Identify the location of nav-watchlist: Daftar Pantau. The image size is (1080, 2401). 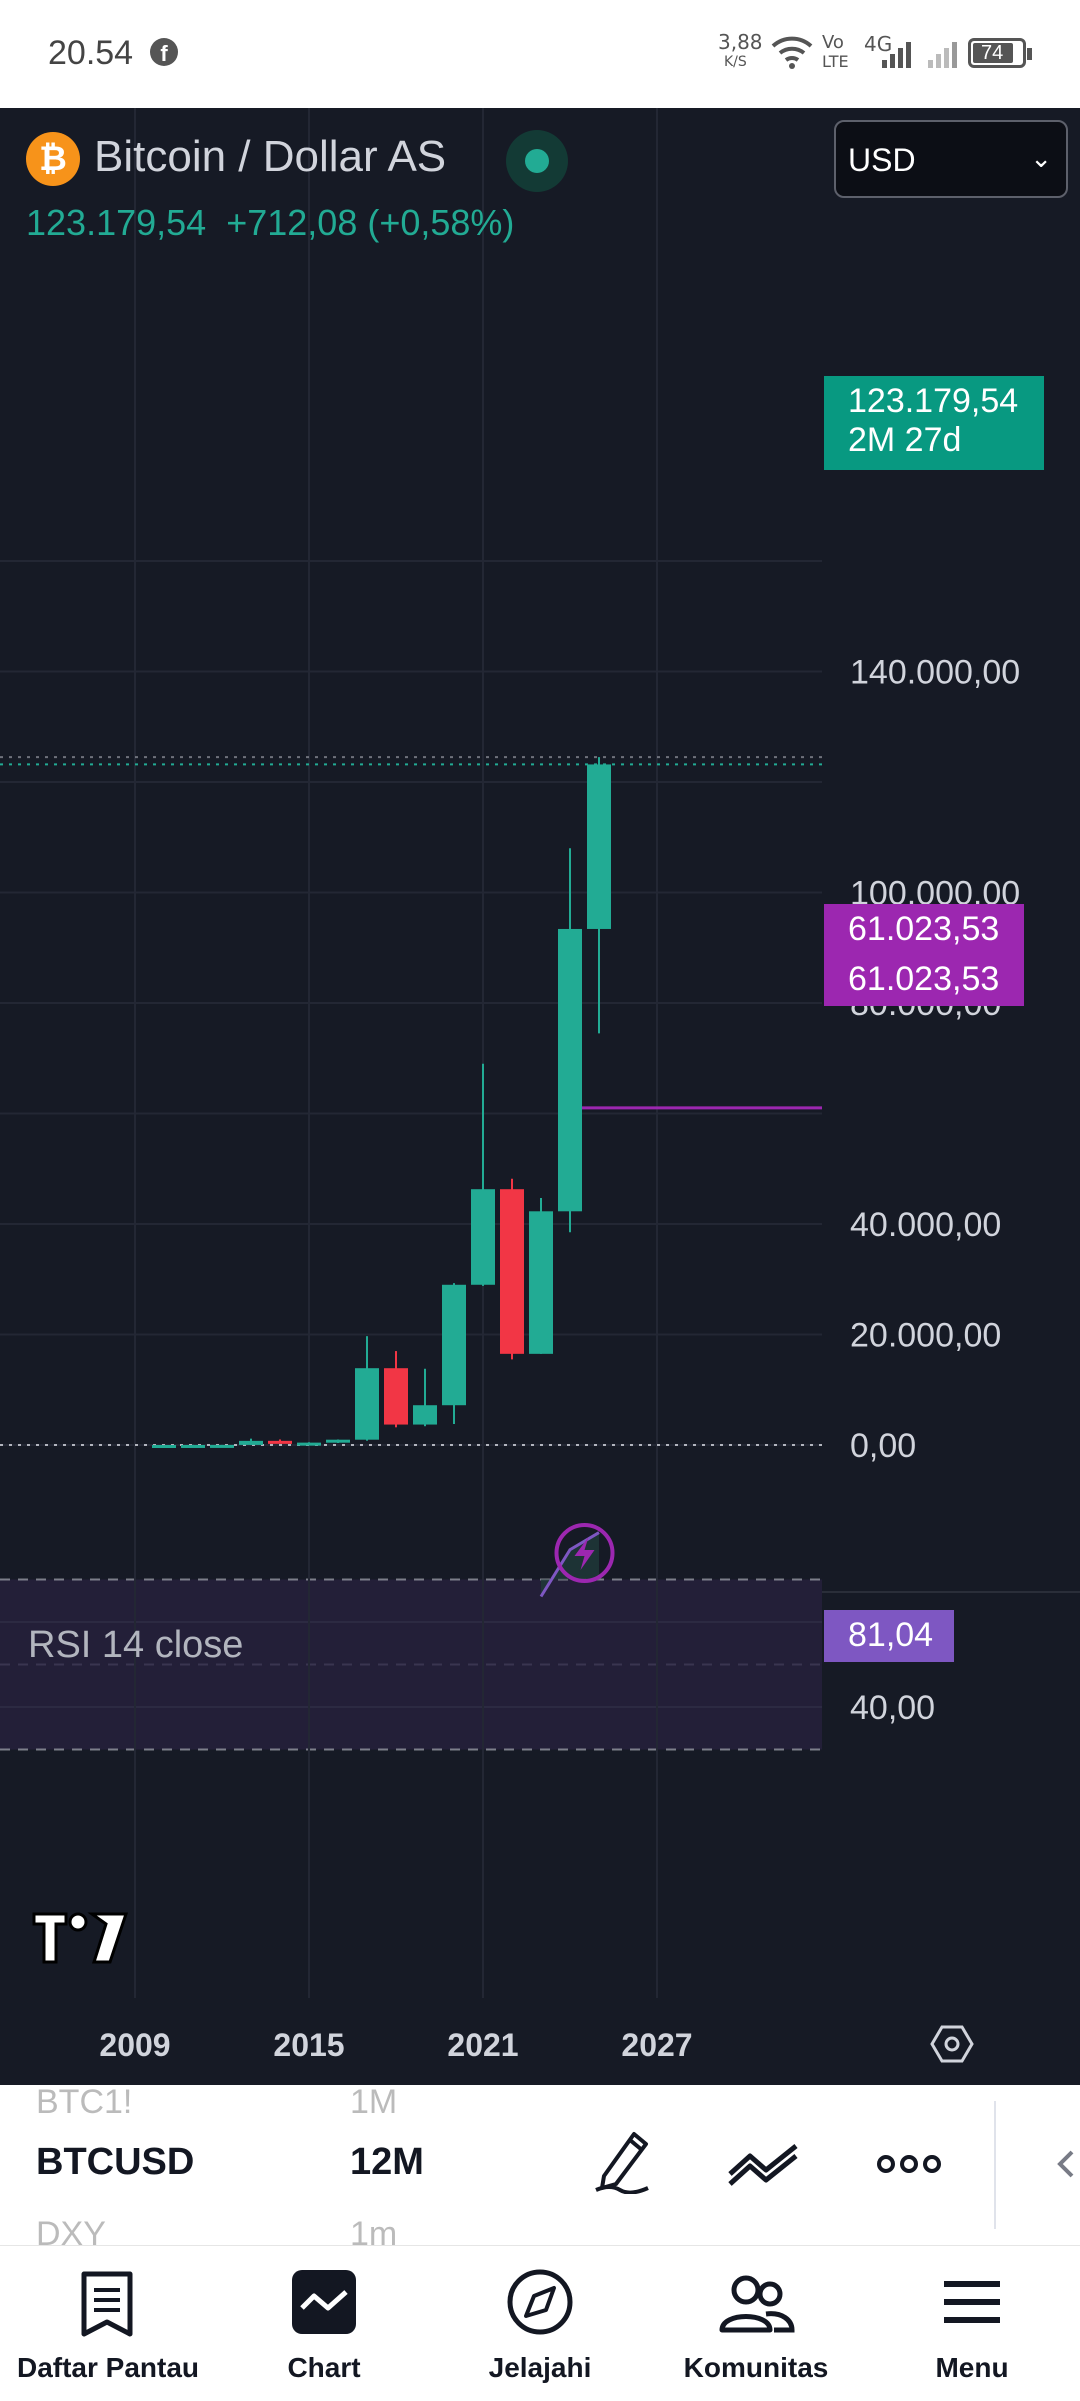
(108, 2323).